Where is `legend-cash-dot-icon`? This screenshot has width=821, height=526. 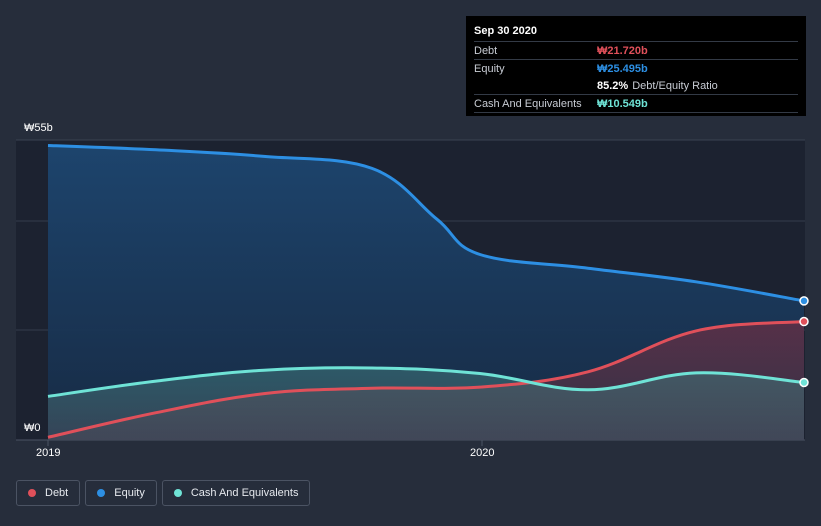
legend-cash-dot-icon is located at coordinates (177, 493).